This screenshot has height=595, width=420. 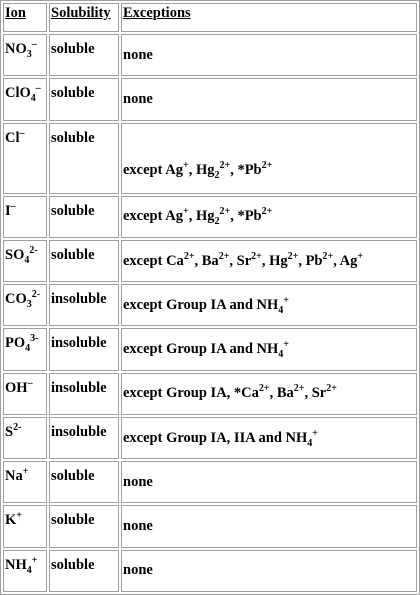 What do you see at coordinates (25, 17) in the screenshot?
I see `header-ion: Ion` at bounding box center [25, 17].